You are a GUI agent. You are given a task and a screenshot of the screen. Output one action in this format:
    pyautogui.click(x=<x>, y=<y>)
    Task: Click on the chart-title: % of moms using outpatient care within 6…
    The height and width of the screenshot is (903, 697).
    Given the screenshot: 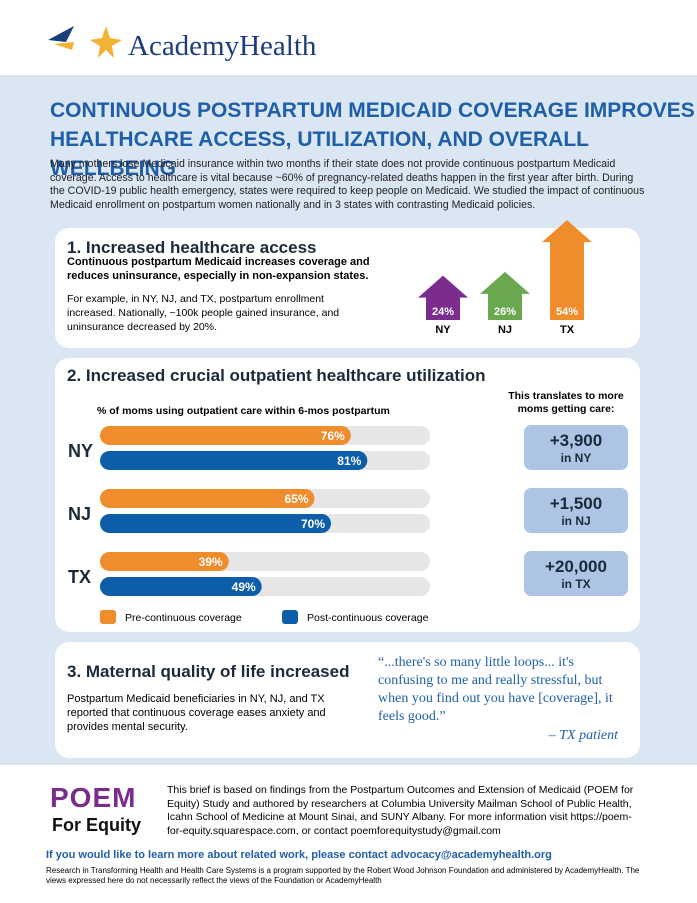 What is the action you would take?
    pyautogui.click(x=243, y=411)
    